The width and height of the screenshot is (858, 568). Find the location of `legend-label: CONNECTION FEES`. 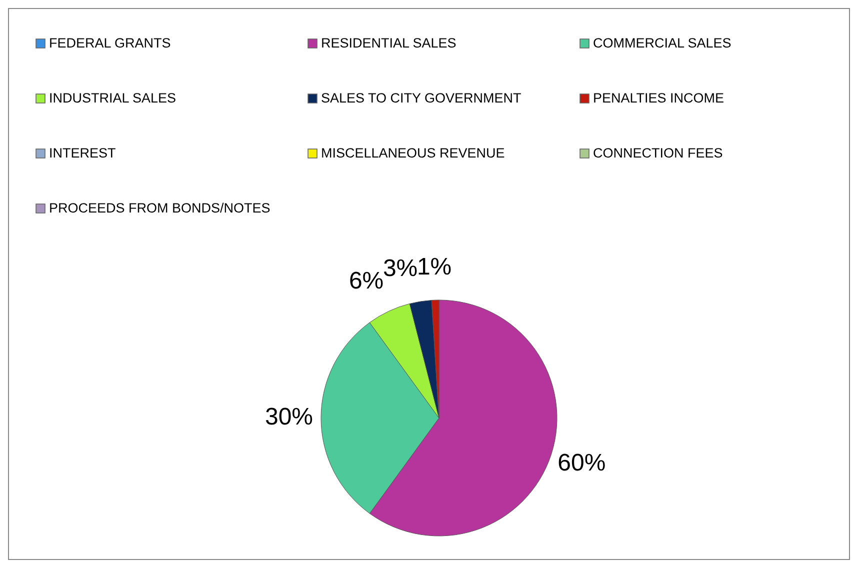

legend-label: CONNECTION FEES is located at coordinates (658, 153).